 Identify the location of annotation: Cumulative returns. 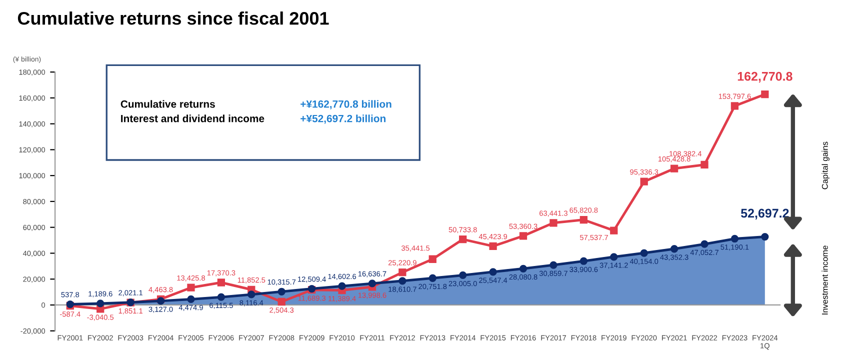
(167, 104).